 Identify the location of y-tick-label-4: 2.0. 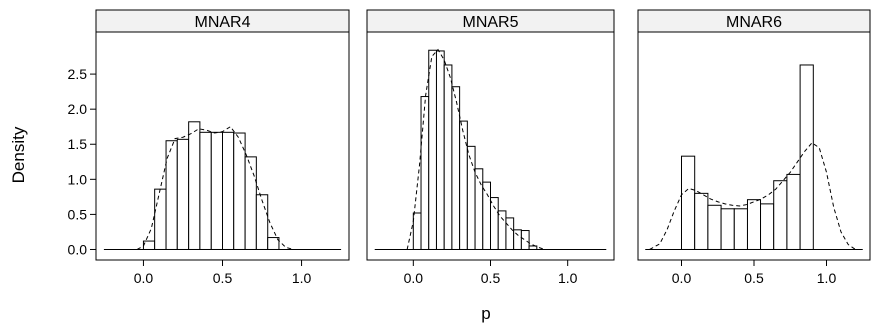
(78, 109).